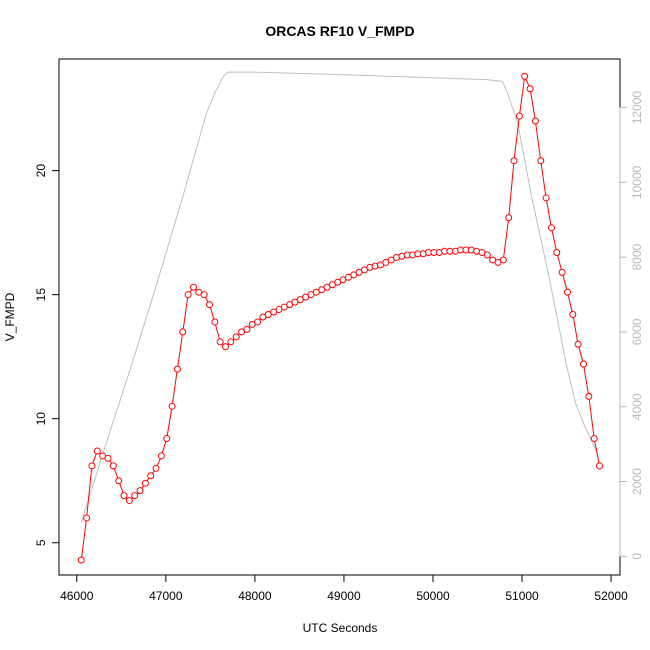 The height and width of the screenshot is (650, 650). Describe the element at coordinates (41, 171) in the screenshot. I see `y-tick-label: 20` at that location.